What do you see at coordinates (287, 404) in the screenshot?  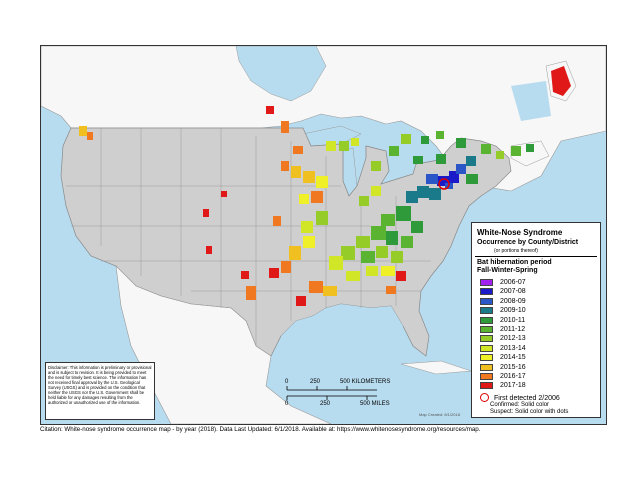 I see `scale-mi-0: 0` at bounding box center [287, 404].